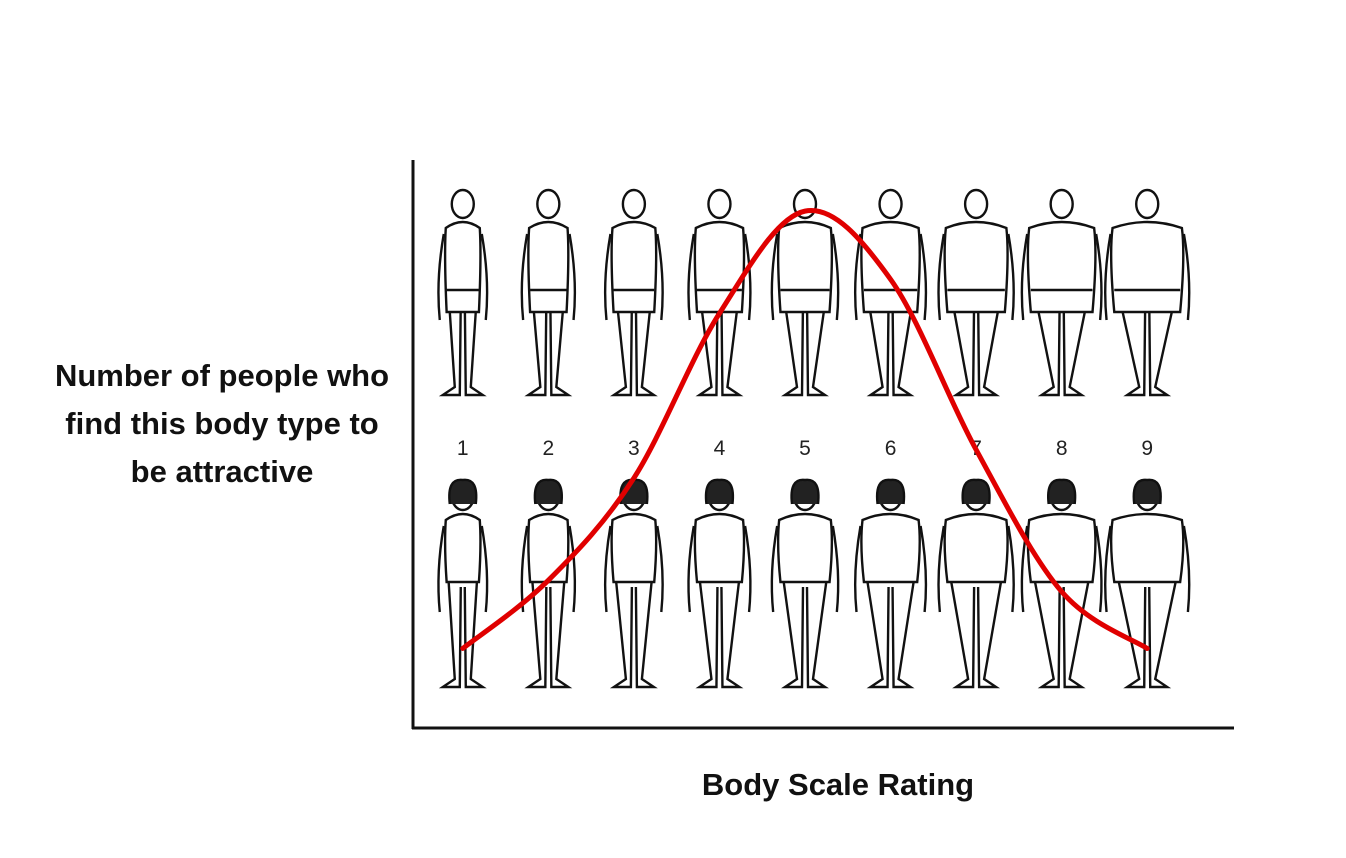 This screenshot has height=858, width=1346. What do you see at coordinates (548, 448) in the screenshot?
I see `x-tick-label: 2` at bounding box center [548, 448].